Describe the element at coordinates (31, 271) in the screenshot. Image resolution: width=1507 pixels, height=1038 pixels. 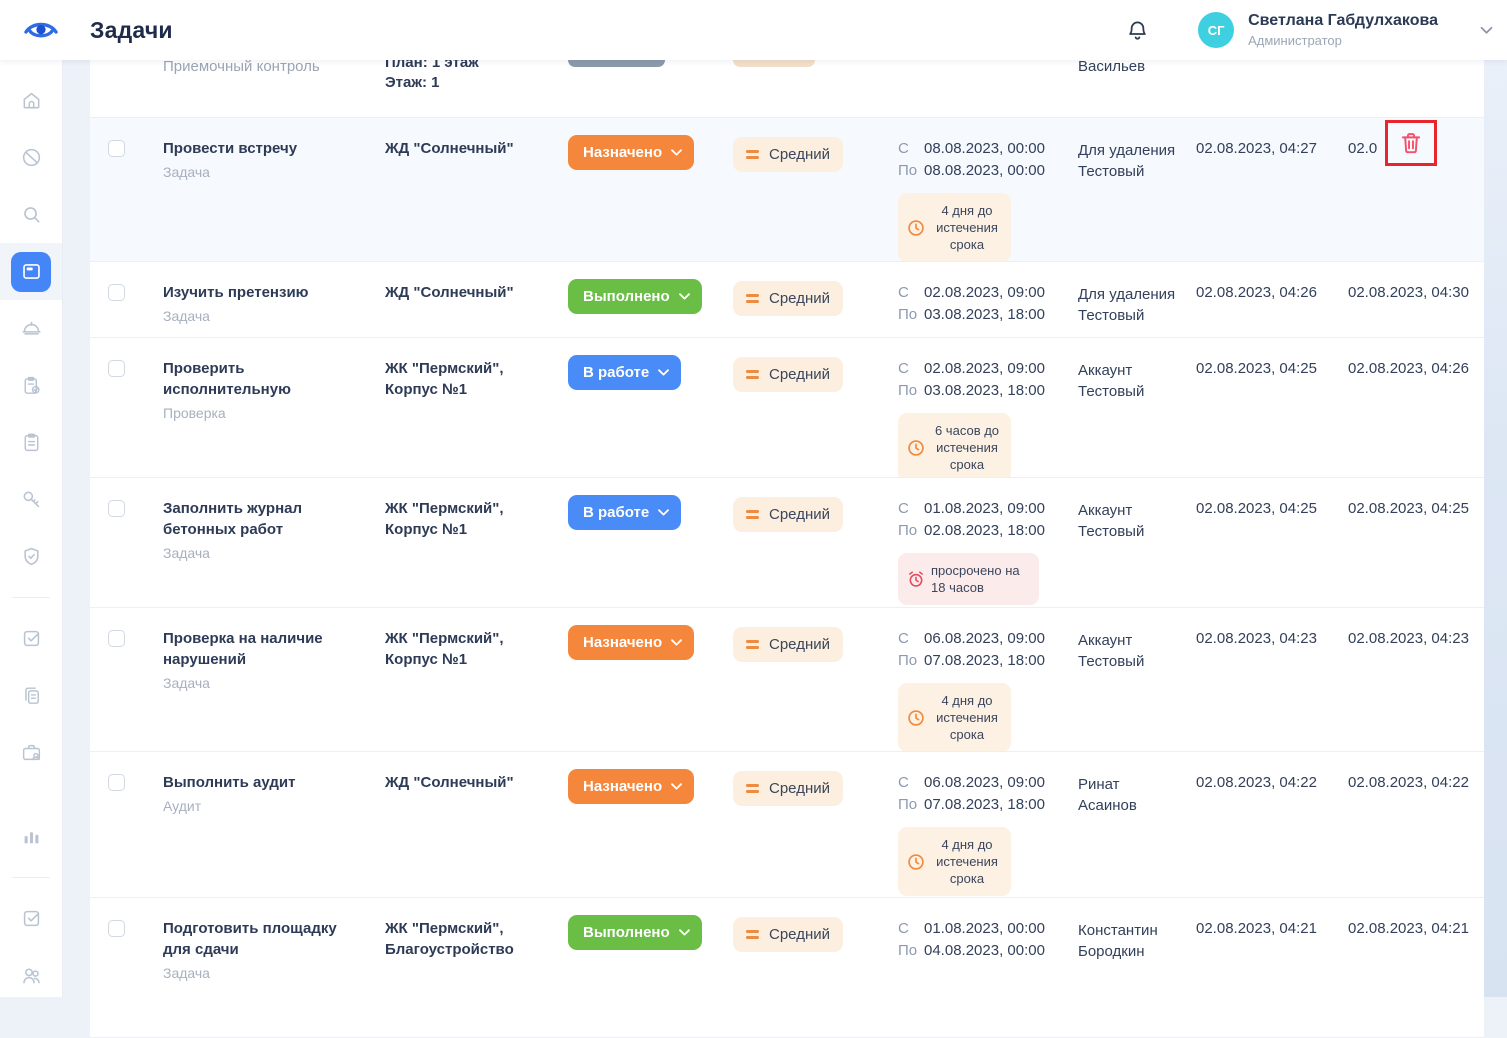
I see `sidebar-item-tasks` at that location.